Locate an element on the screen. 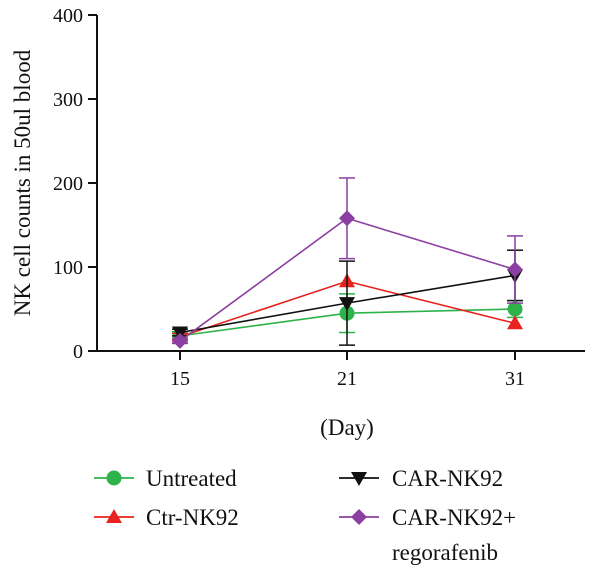 The width and height of the screenshot is (600, 571). legend-item: Ctr-NK92 is located at coordinates (166, 517).